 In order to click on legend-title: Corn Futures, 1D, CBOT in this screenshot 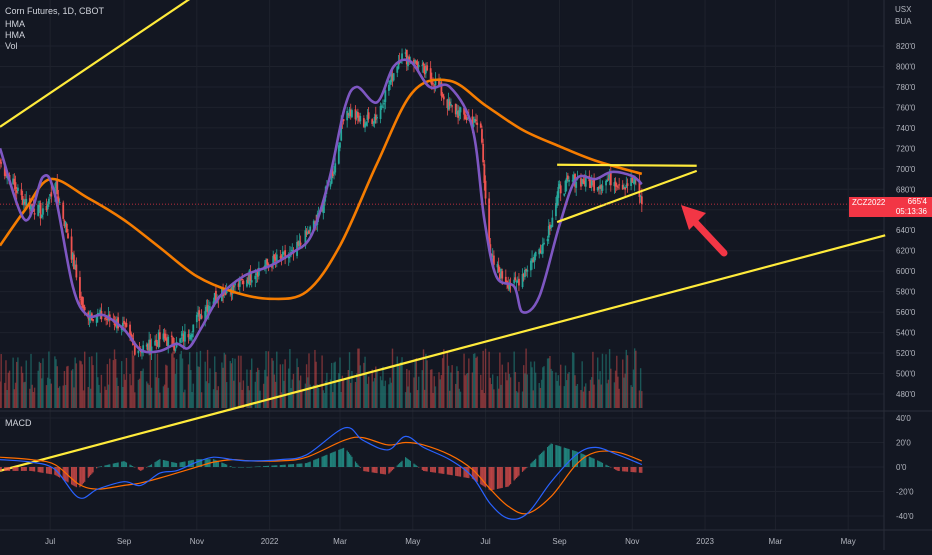, I will do `click(55, 11)`.